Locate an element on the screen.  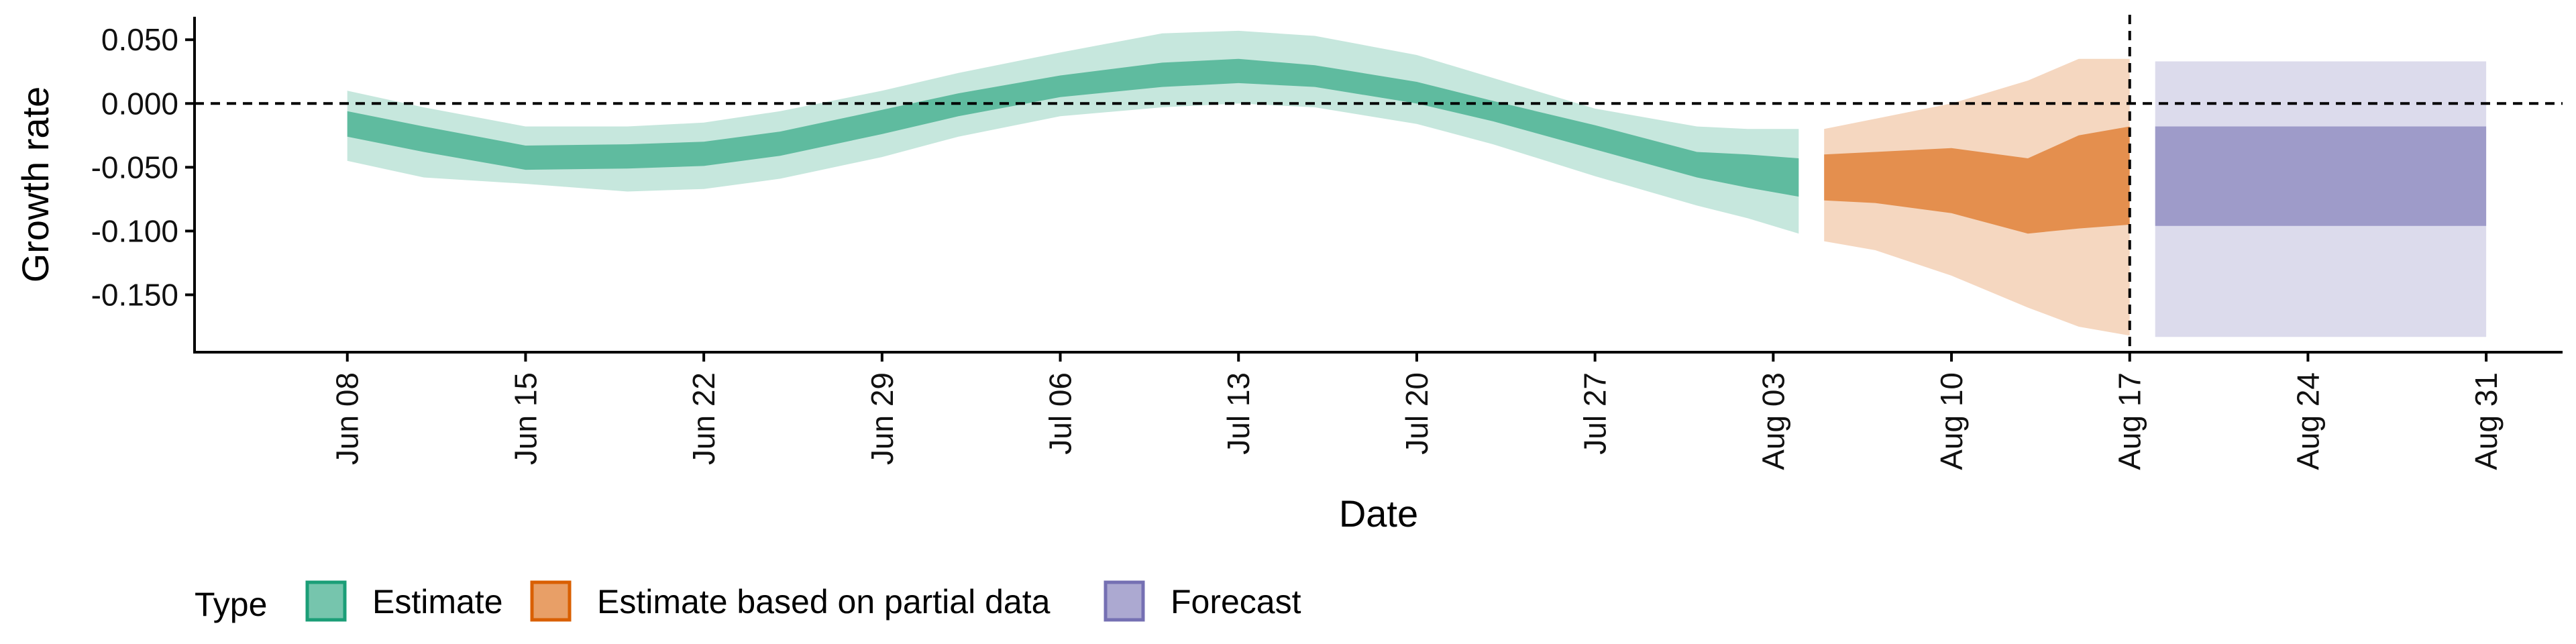
x-tick-label: Jul 13 is located at coordinates (1238, 413).